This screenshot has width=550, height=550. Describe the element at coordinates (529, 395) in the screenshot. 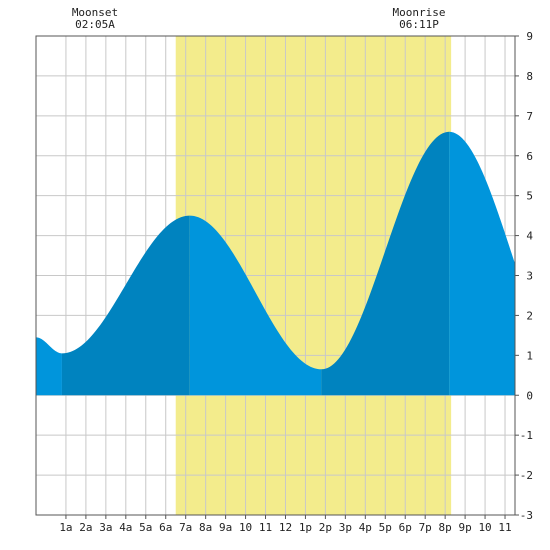

I see `y-tick-label: 0` at that location.